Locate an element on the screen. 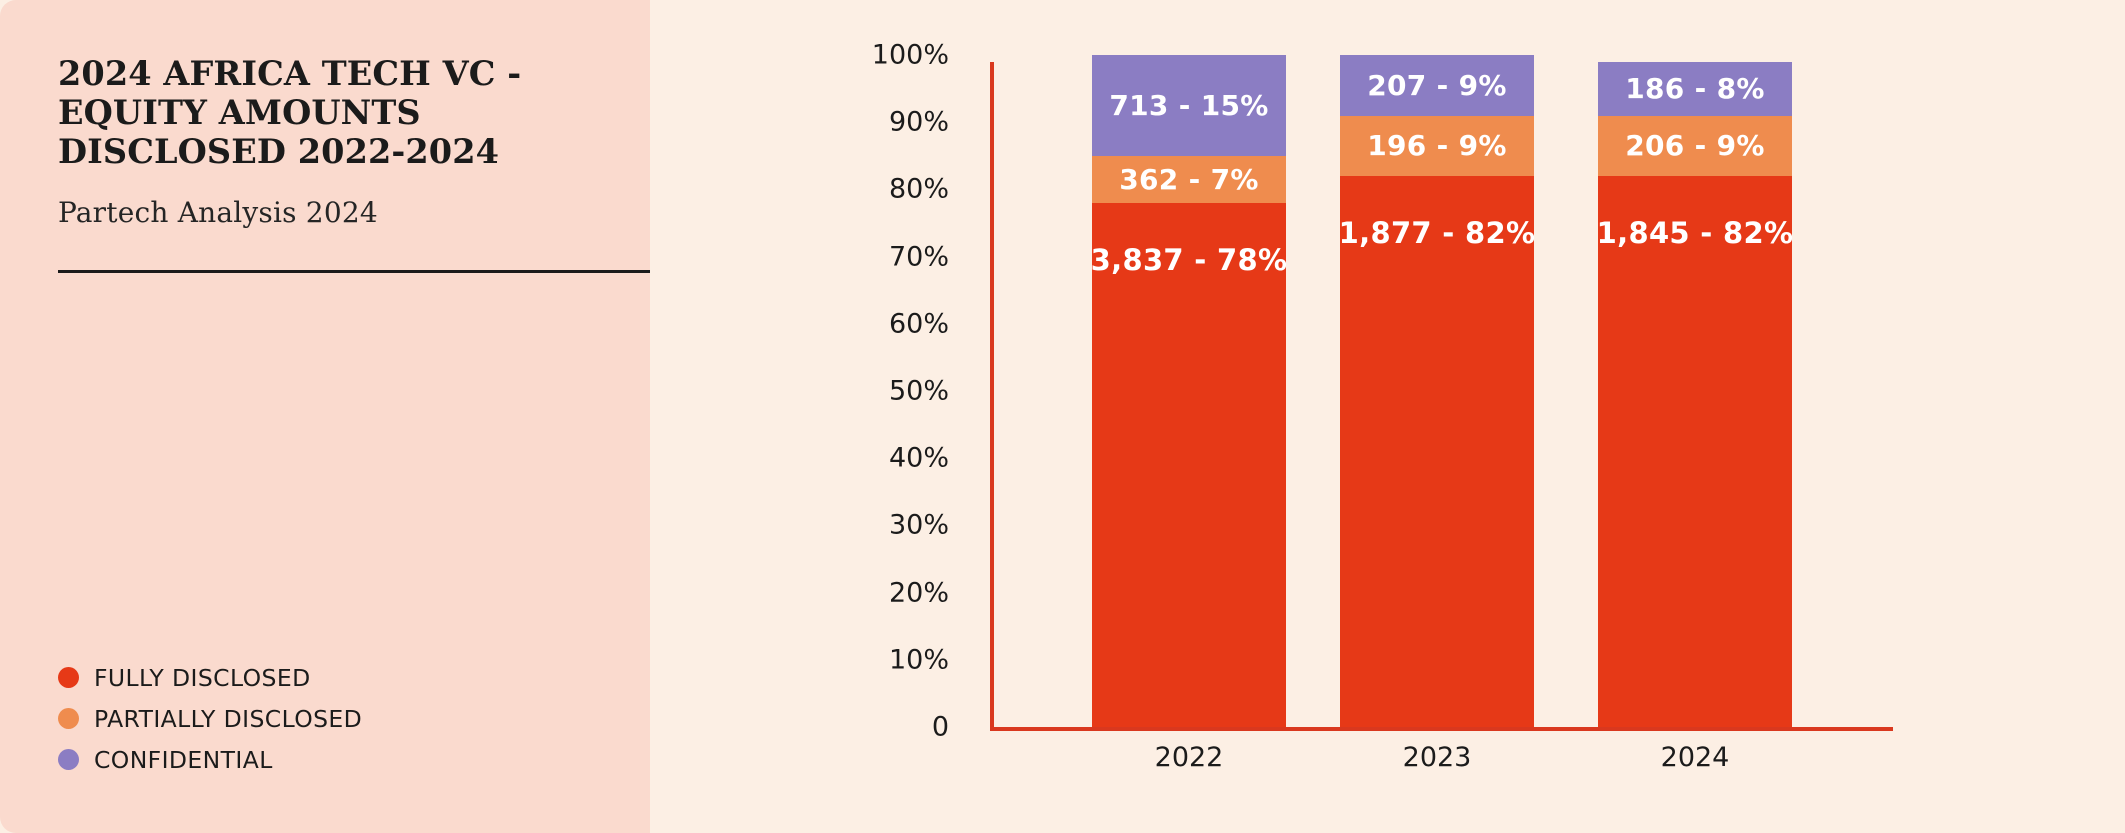  x-axis-tick: 2023 is located at coordinates (1437, 757).